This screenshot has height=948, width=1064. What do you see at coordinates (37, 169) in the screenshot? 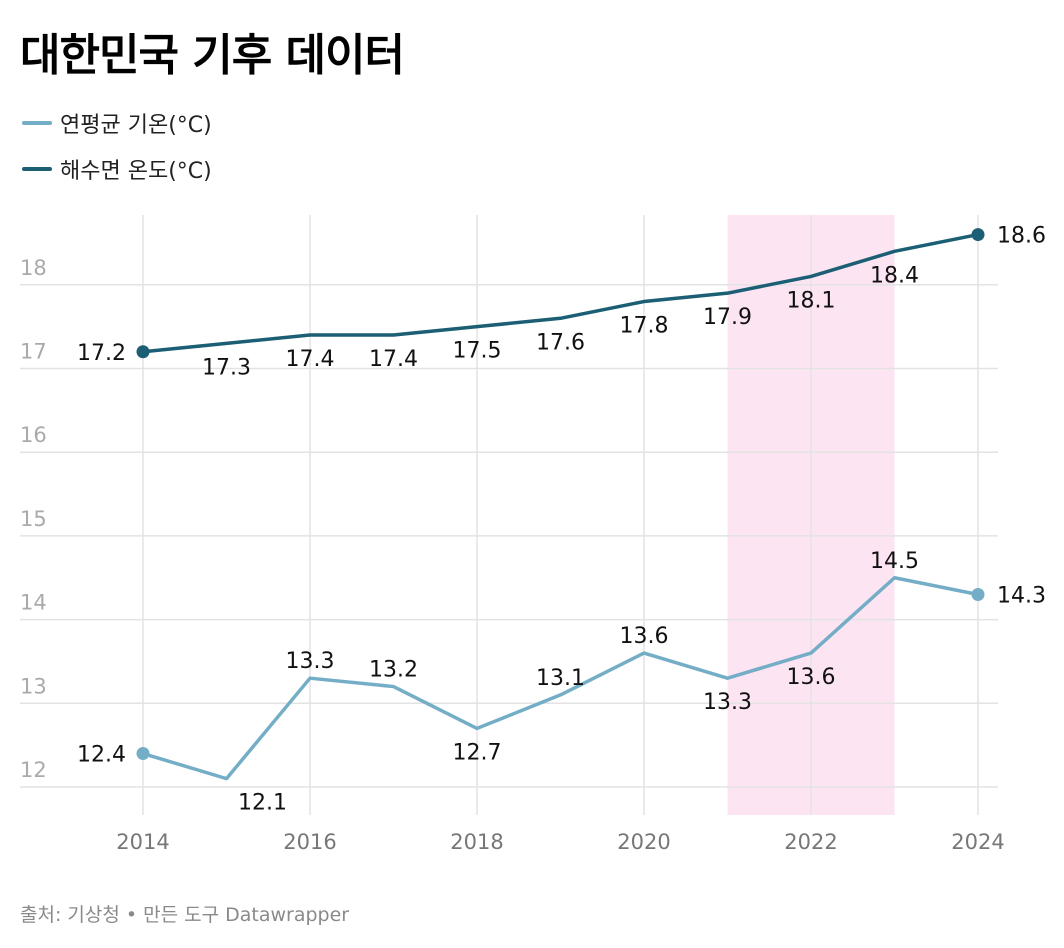
I see `legend-swatch-sea-temp` at bounding box center [37, 169].